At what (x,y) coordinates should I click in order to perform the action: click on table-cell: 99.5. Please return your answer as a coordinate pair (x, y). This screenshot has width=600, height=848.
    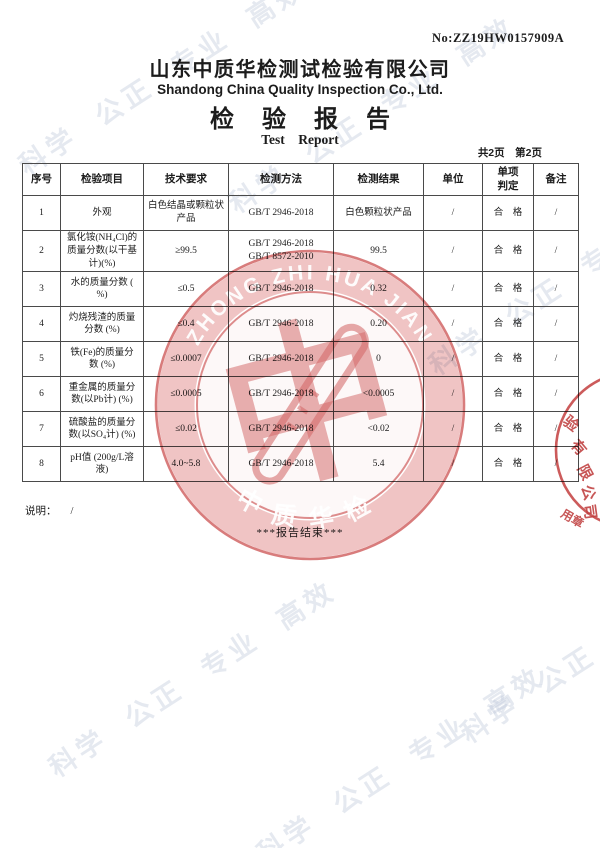
    Looking at the image, I should click on (378, 251).